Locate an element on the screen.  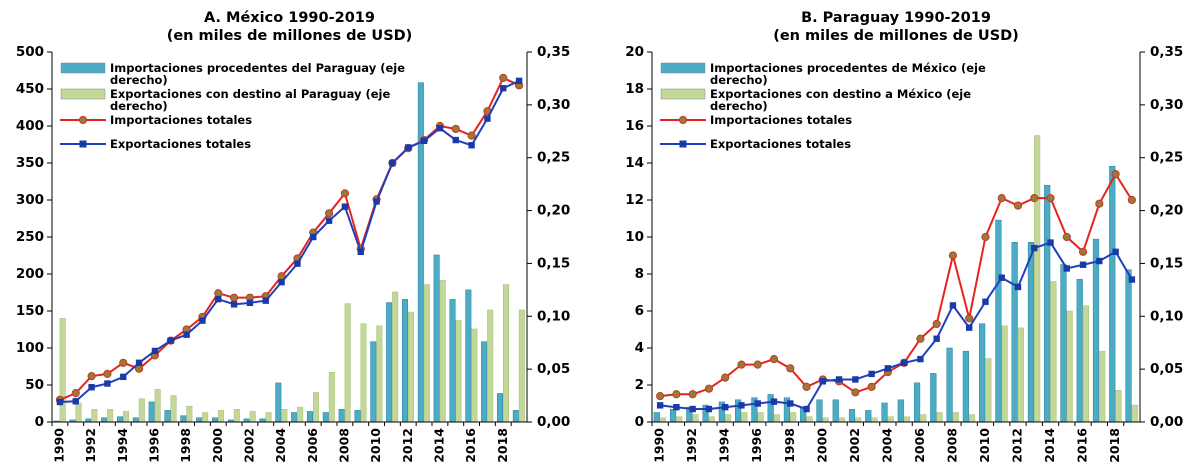
y-tick-label: 4 is located at coordinates (639, 348).